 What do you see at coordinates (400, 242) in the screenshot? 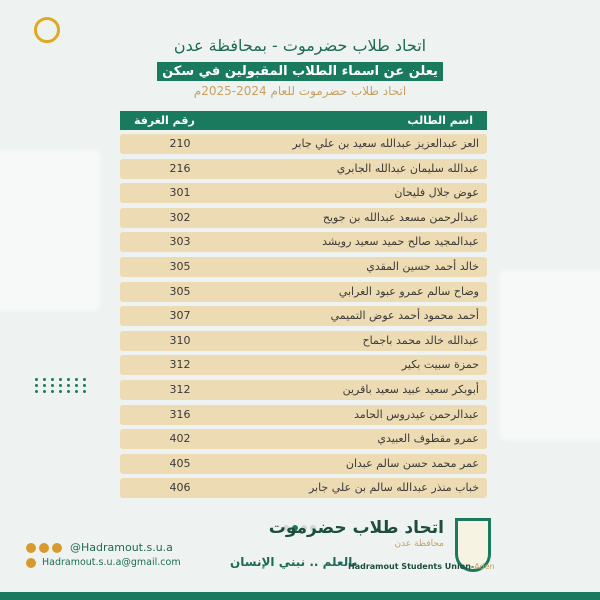
I see `student-name: عبدالمجيد صالح حميد سعيد رويشد` at bounding box center [400, 242].